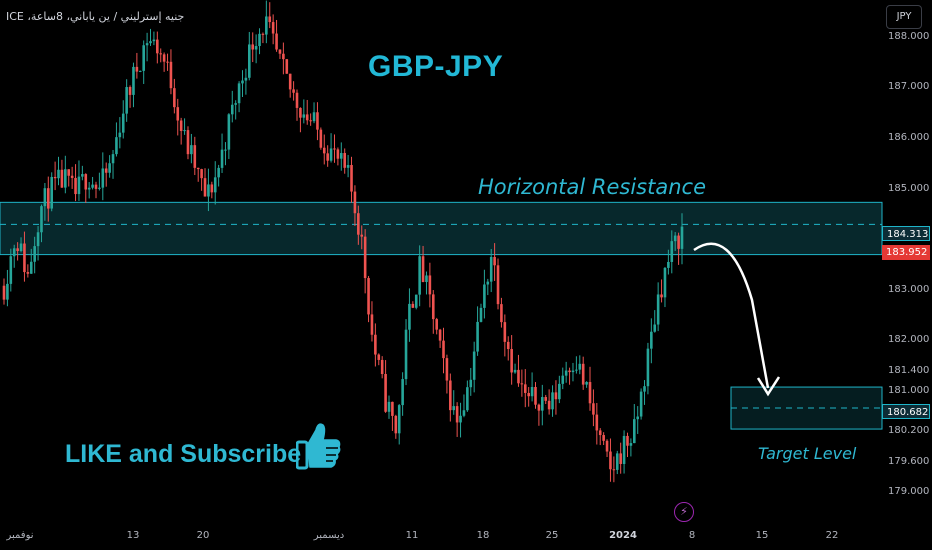  Describe the element at coordinates (20, 535) in the screenshot. I see `x-tick-label: نوفمبر` at that location.